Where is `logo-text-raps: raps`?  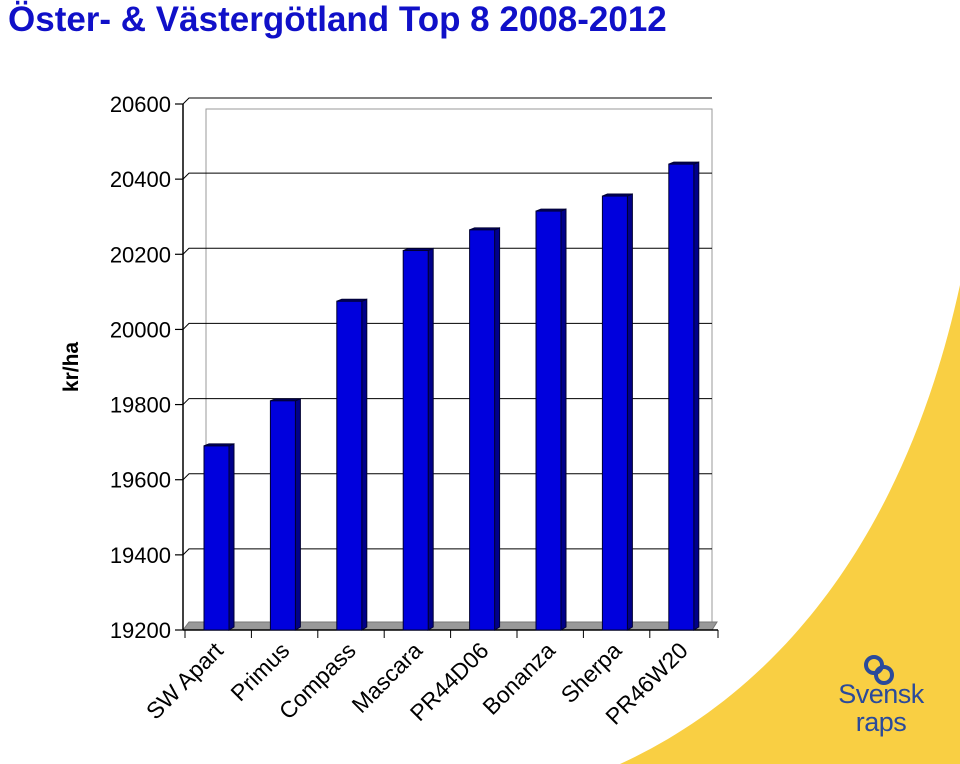 logo-text-raps: raps is located at coordinates (881, 722).